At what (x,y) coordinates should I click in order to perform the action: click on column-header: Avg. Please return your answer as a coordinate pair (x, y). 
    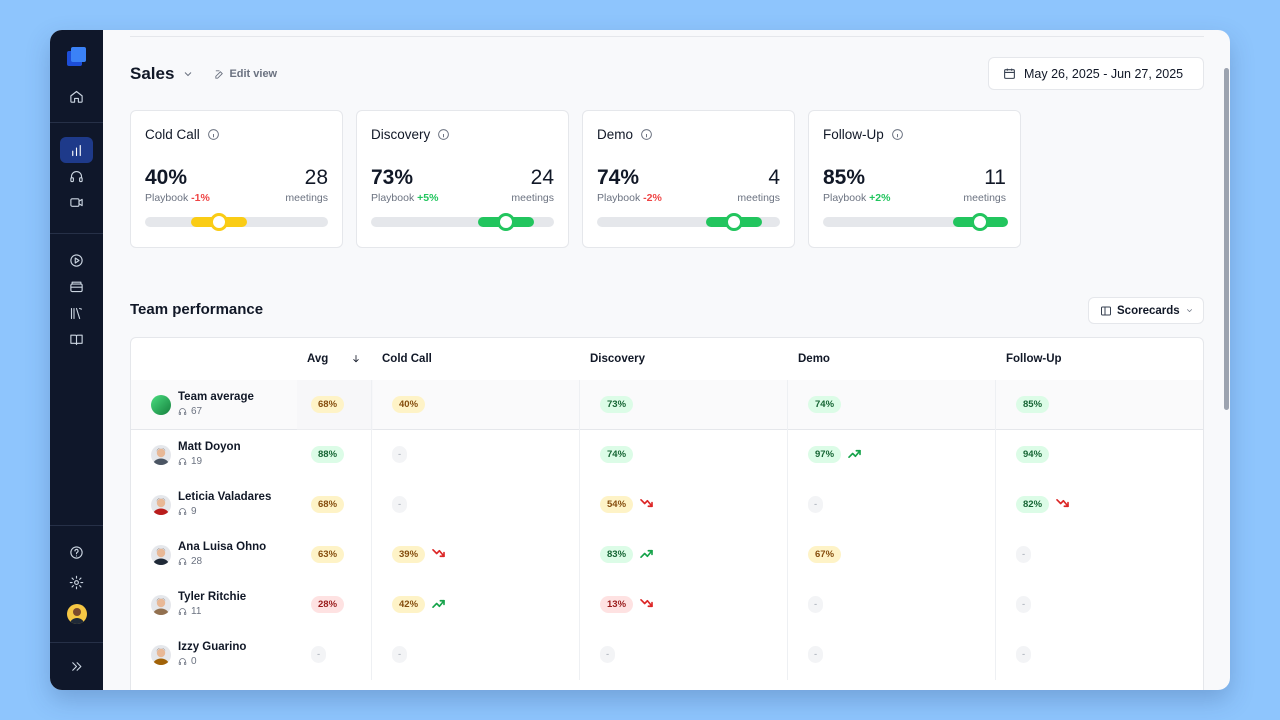
    Looking at the image, I should click on (318, 359).